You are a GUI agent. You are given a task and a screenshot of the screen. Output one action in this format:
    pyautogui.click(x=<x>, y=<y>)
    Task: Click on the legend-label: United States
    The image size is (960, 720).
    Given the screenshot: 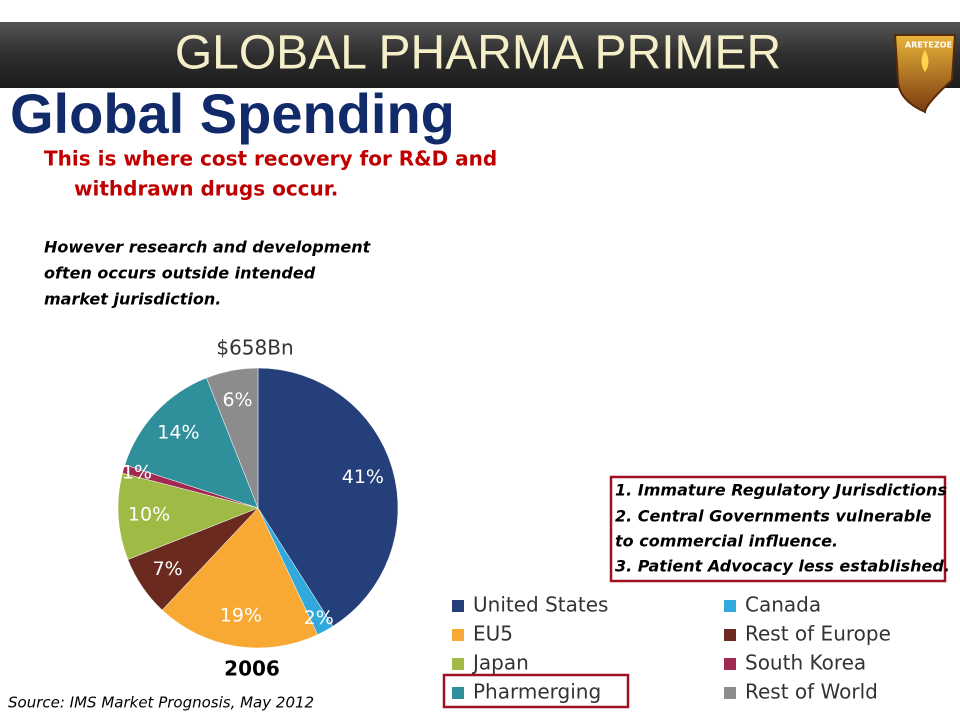 What is the action you would take?
    pyautogui.click(x=540, y=605)
    